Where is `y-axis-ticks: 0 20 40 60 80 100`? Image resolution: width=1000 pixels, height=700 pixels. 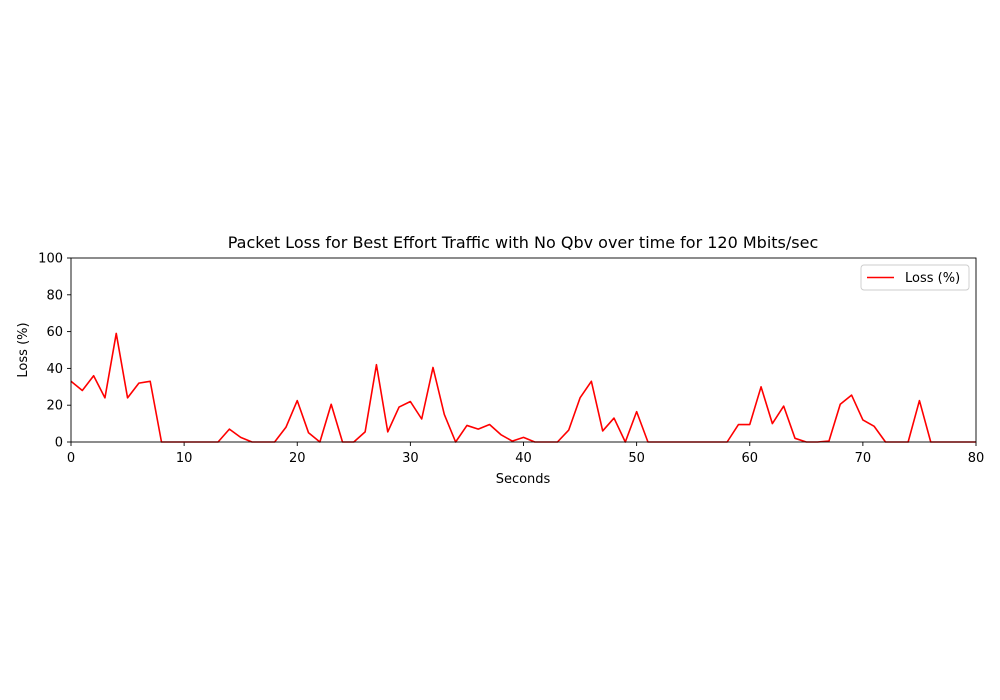 y-axis-ticks: 0 20 40 60 80 100 is located at coordinates (54, 351).